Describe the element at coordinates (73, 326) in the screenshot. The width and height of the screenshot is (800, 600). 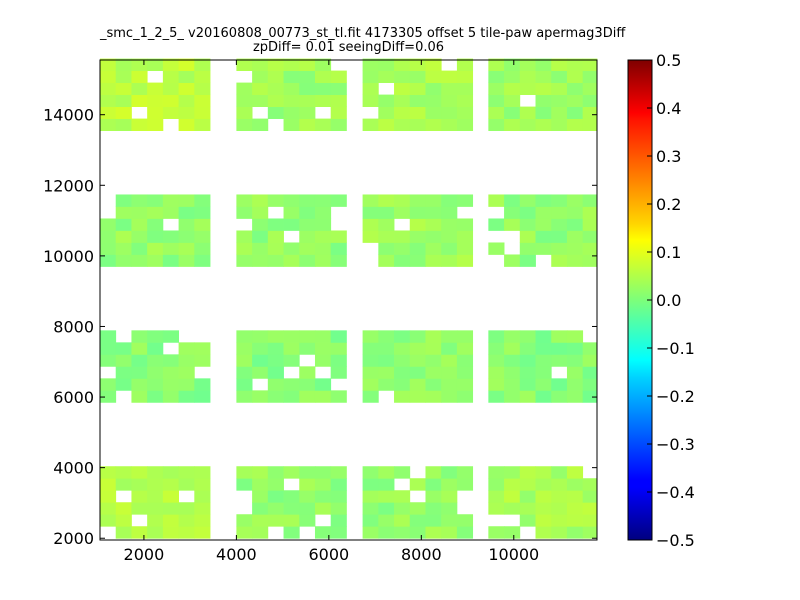
I see `y-tick-label: 8000` at that location.